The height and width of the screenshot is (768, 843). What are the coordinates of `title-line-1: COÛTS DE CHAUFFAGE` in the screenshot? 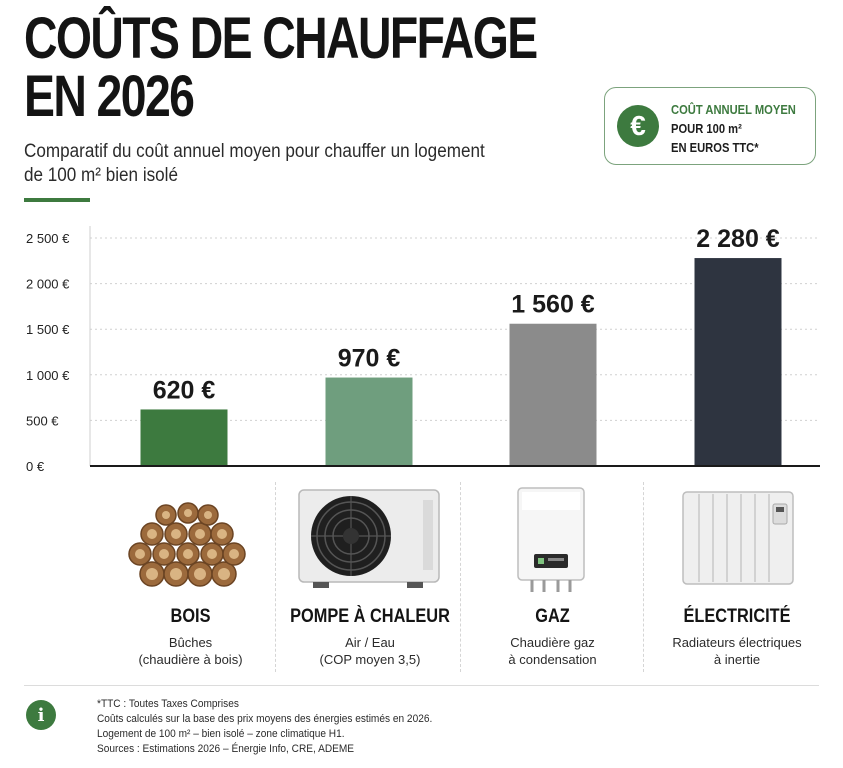 It's located at (281, 38).